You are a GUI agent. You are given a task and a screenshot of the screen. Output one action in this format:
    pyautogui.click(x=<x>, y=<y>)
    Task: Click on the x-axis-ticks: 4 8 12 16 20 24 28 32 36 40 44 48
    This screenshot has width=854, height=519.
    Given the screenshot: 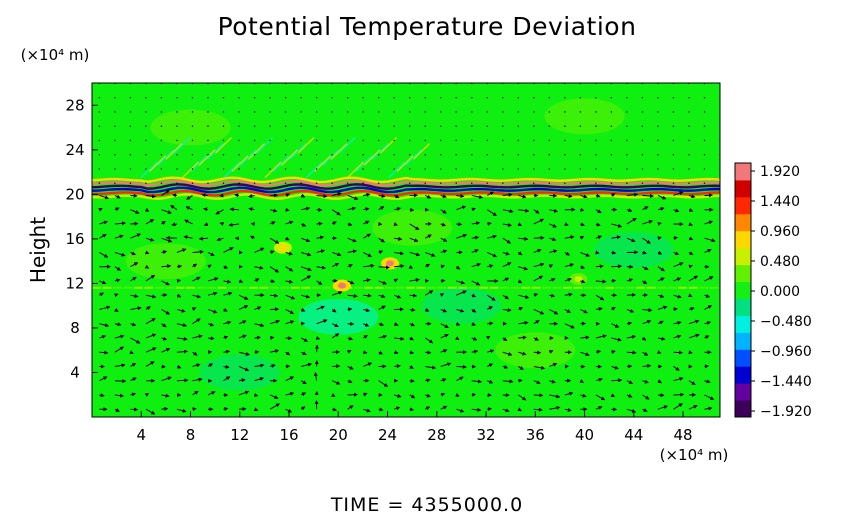 What is the action you would take?
    pyautogui.click(x=414, y=427)
    